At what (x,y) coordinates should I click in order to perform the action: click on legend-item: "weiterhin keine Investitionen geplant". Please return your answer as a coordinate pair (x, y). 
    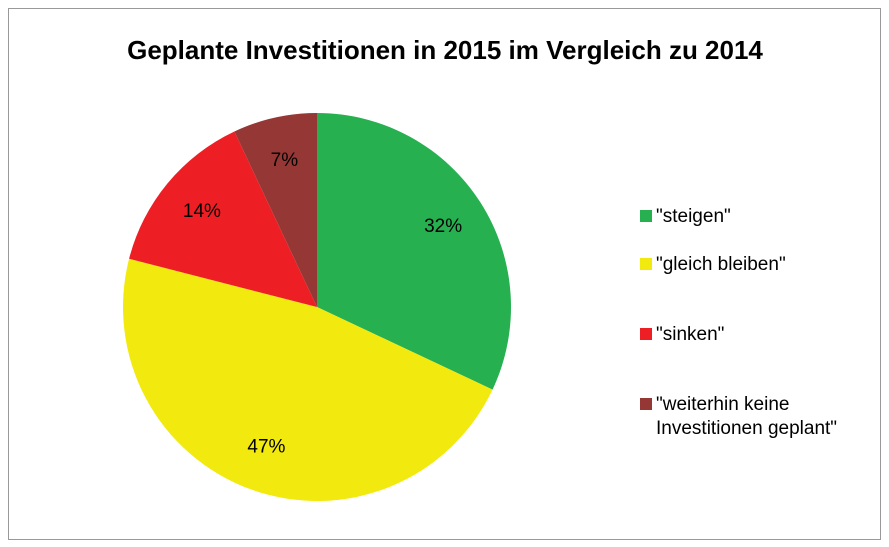
    Looking at the image, I should click on (753, 417).